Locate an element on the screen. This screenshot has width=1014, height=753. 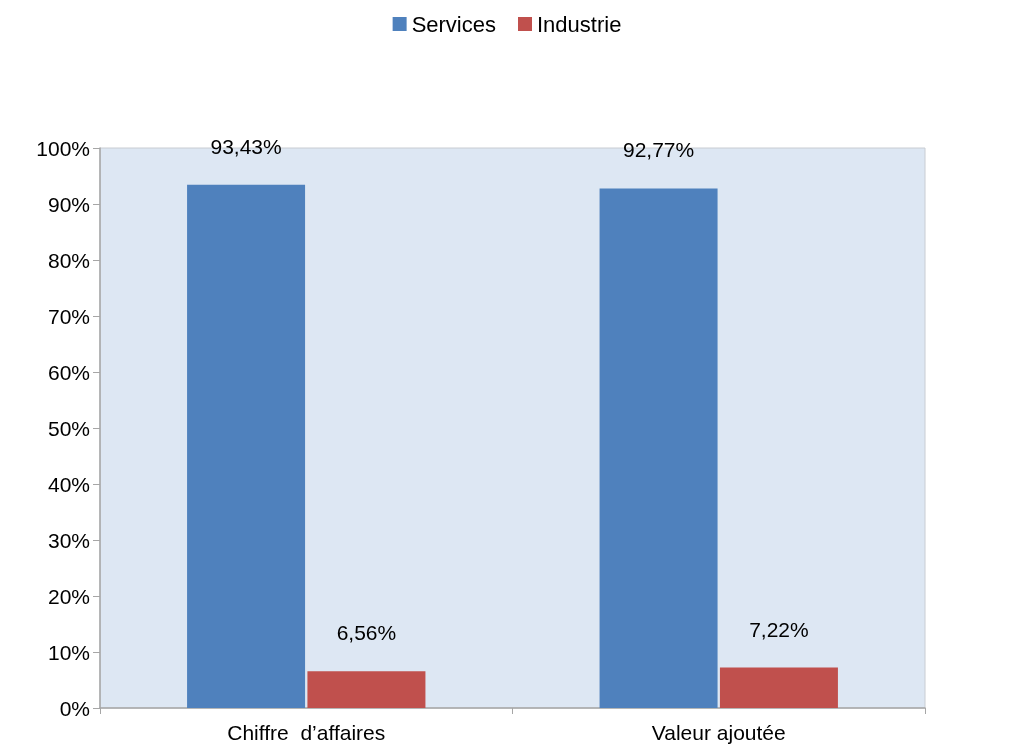
data-label: 93,43% is located at coordinates (246, 146).